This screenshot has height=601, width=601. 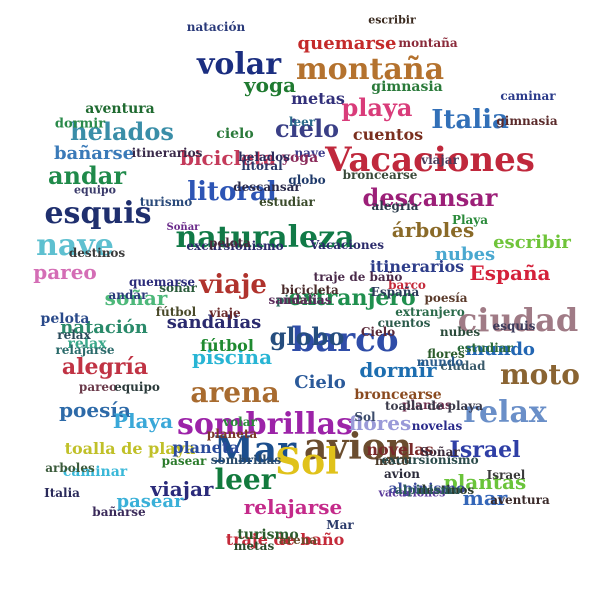 What do you see at coordinates (463, 366) in the screenshot?
I see `cloud-word: ciudad` at bounding box center [463, 366].